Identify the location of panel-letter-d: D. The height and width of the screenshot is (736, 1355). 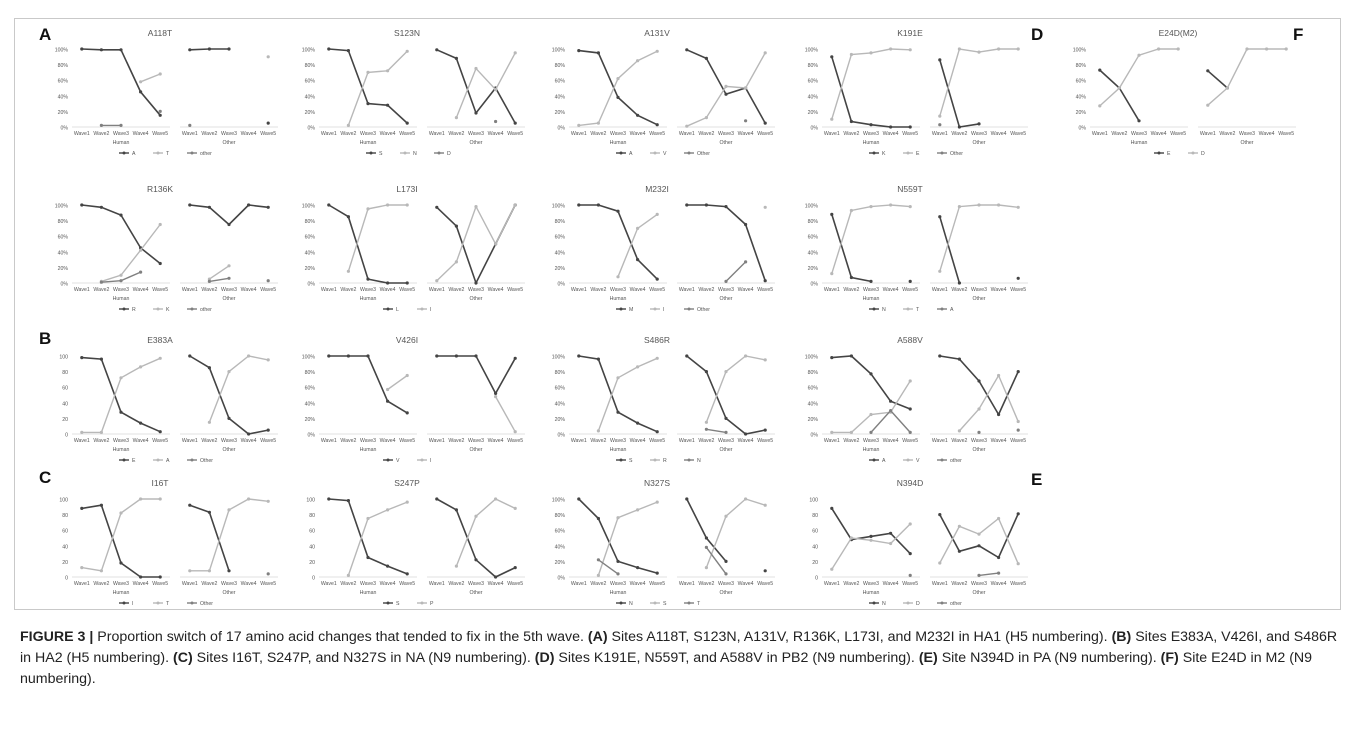
(1037, 34).